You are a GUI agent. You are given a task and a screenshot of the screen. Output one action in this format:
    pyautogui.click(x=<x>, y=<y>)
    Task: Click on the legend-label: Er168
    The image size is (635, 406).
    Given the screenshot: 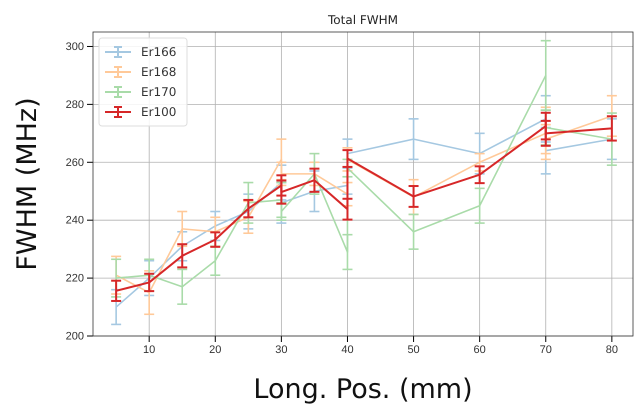 What is the action you would take?
    pyautogui.click(x=158, y=72)
    